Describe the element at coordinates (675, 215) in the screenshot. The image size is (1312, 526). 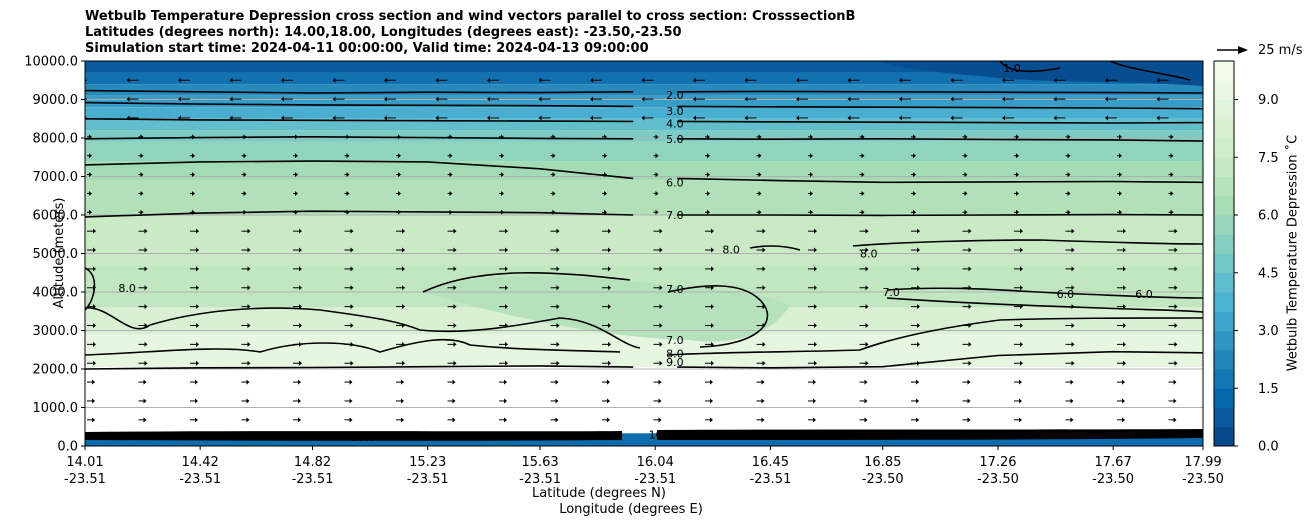
I see `contour-label: 7.0` at that location.